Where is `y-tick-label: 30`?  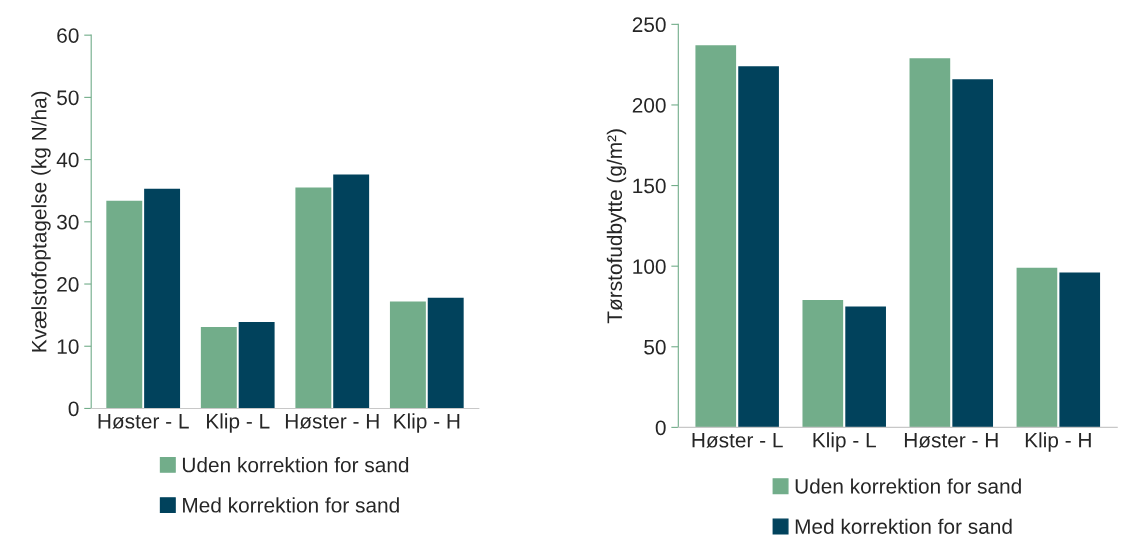
y-tick-label: 30 is located at coordinates (68, 222).